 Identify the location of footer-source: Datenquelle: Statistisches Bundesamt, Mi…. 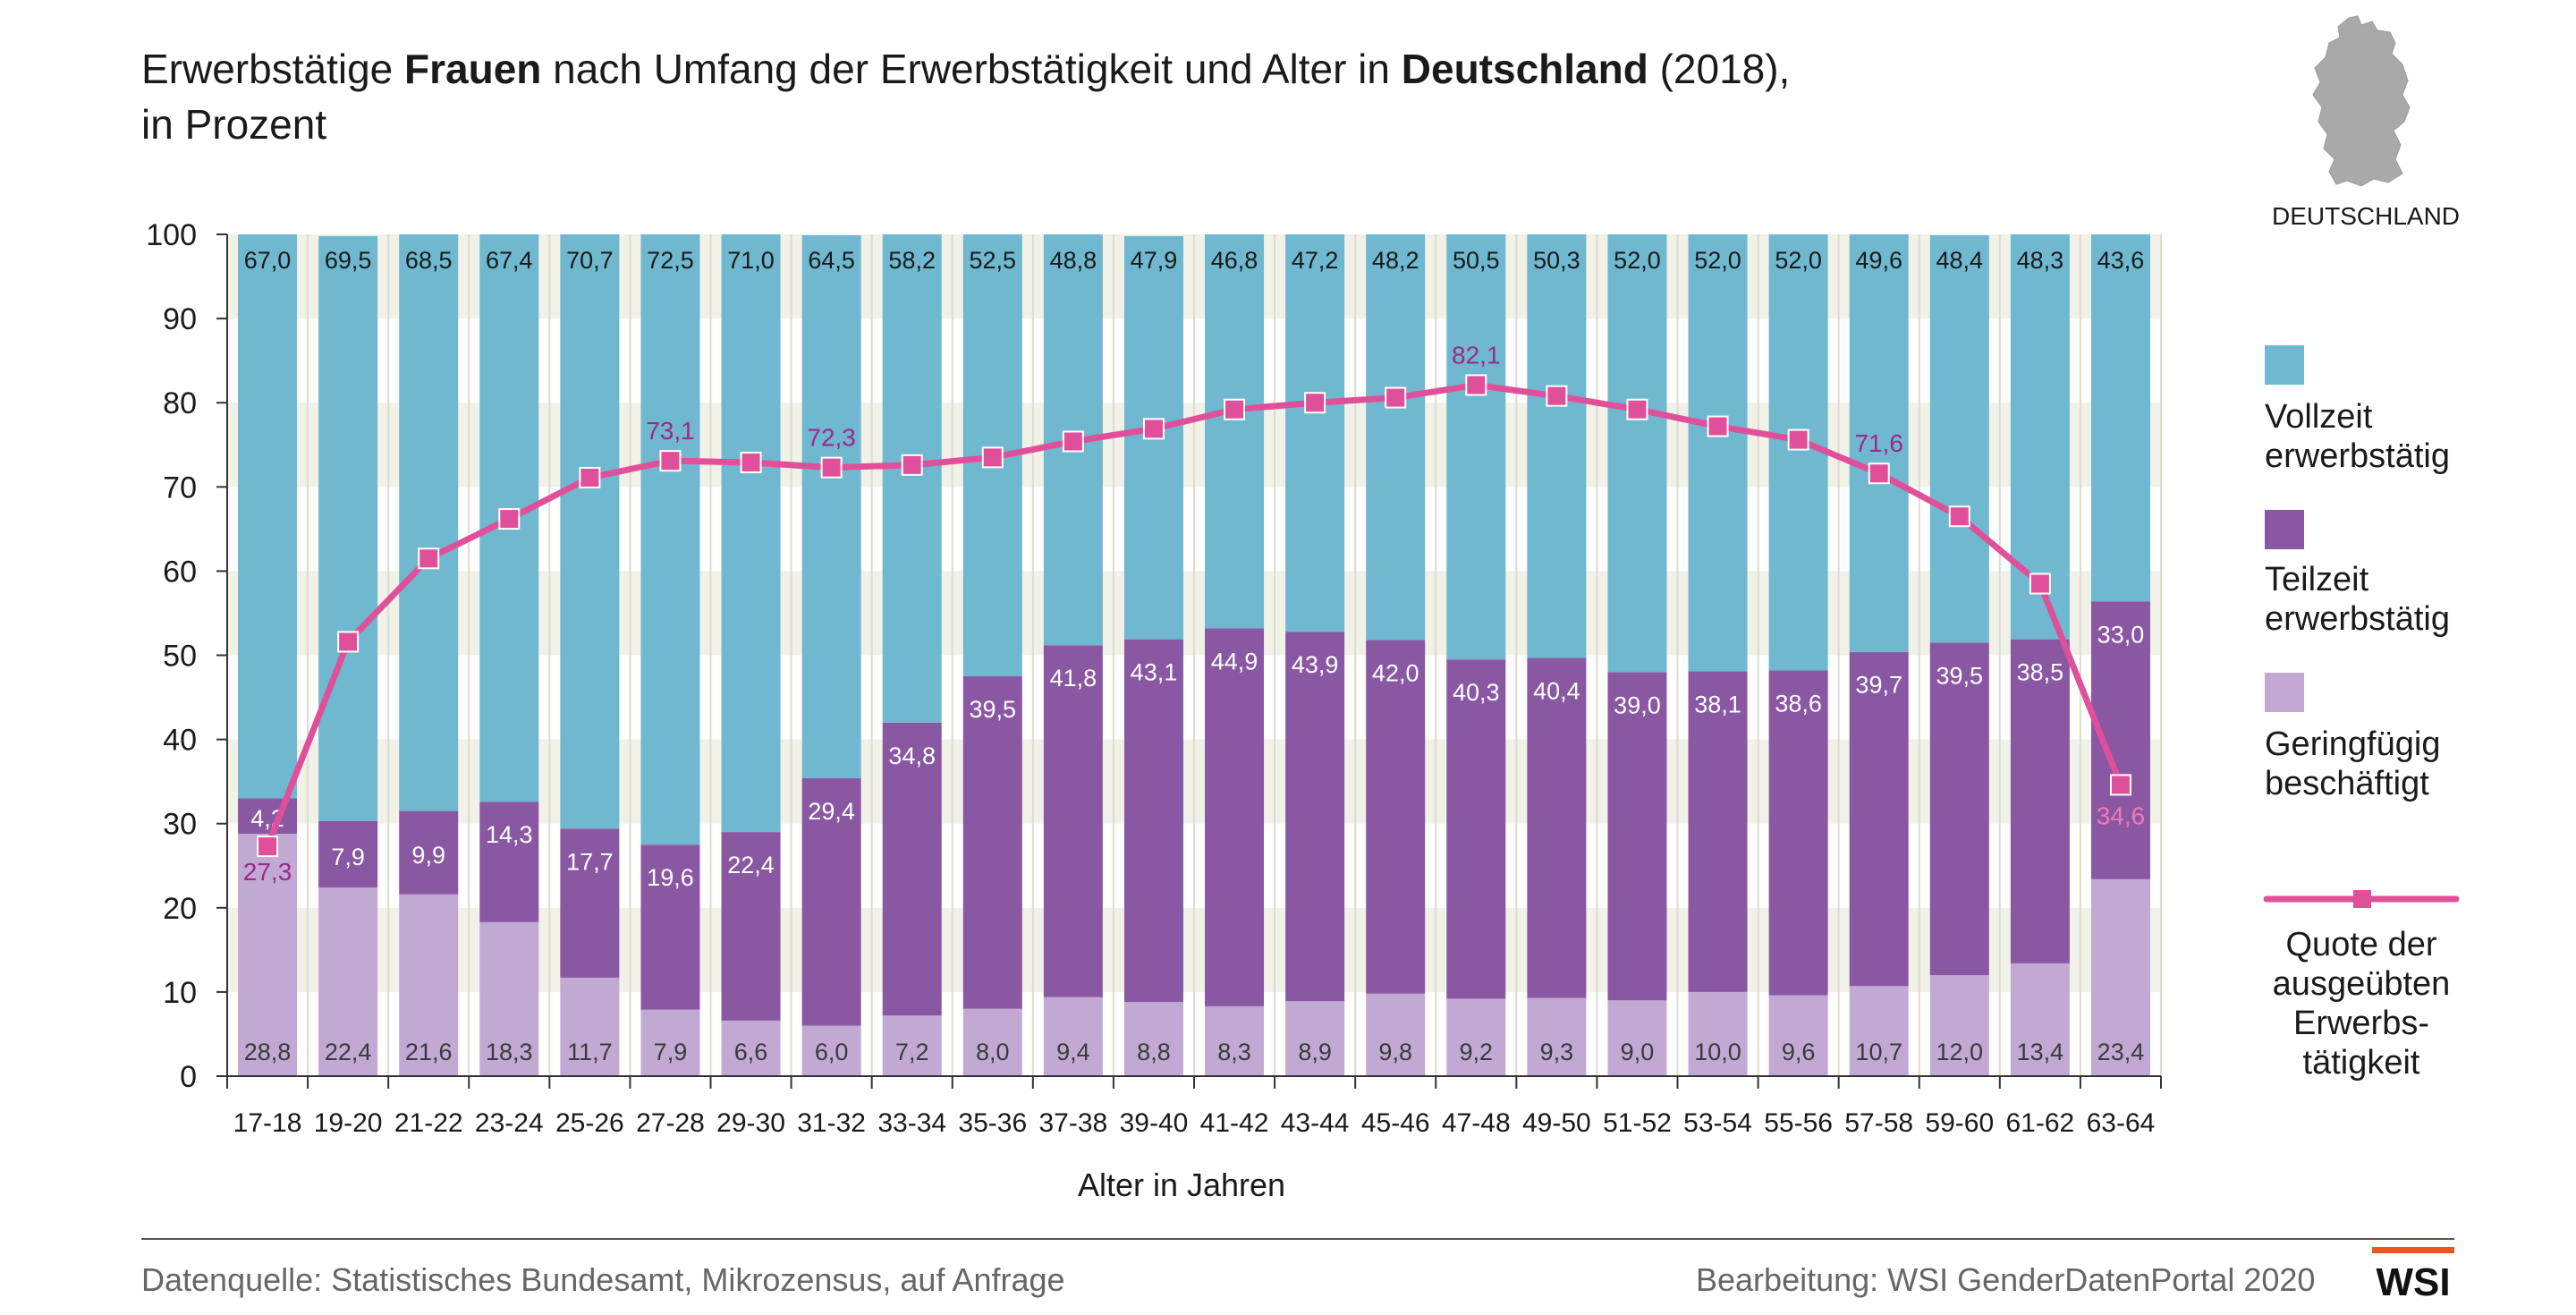
(603, 1279).